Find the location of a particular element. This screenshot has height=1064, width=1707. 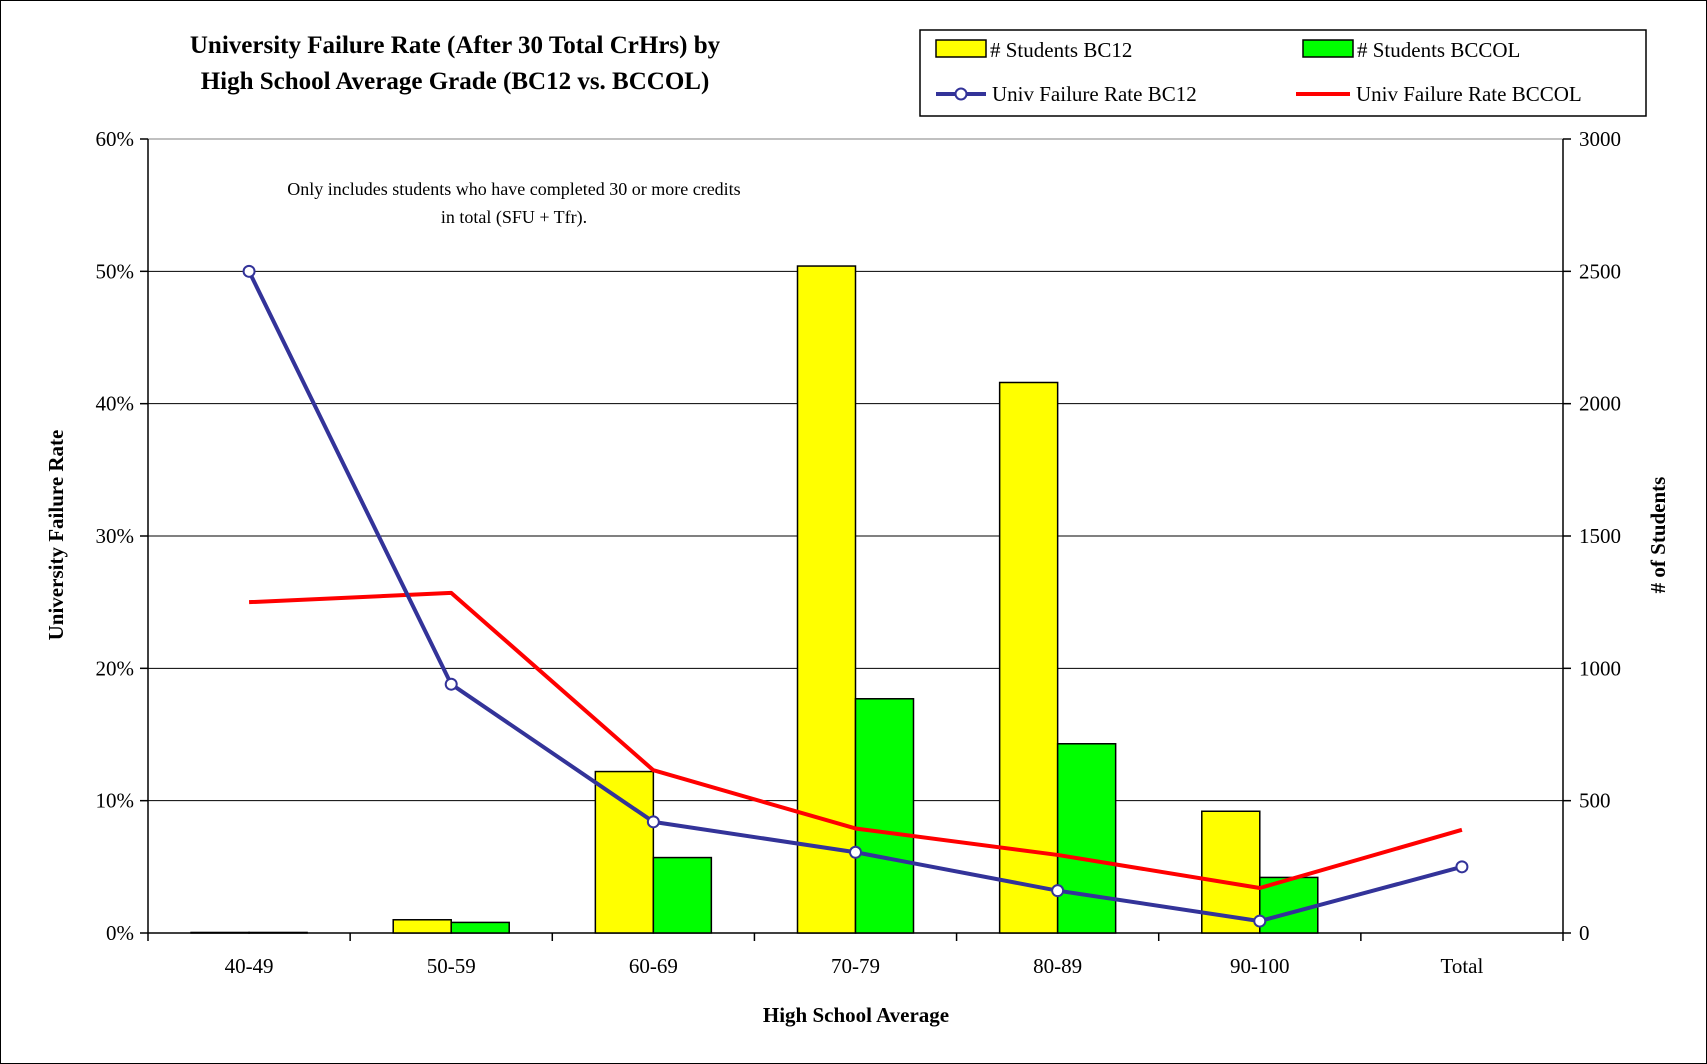

legend-item-bc12-line: Univ Failure Rate BC12 is located at coordinates (1066, 94).